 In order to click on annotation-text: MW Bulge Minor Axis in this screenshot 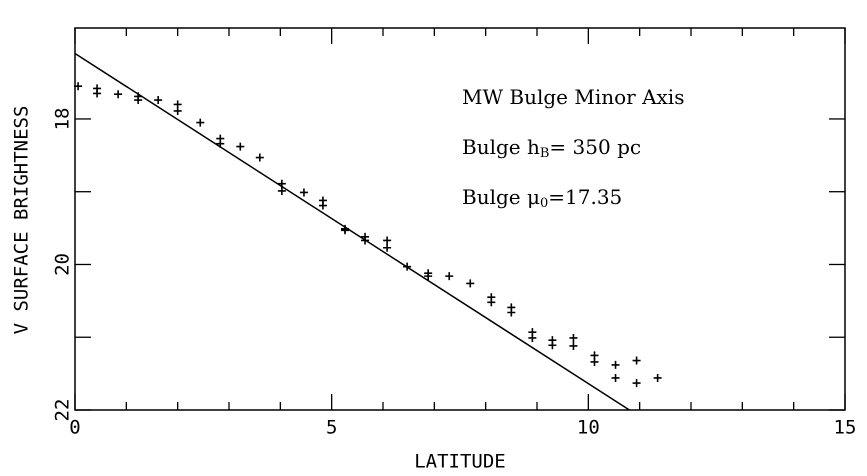, I will do `click(573, 97)`.